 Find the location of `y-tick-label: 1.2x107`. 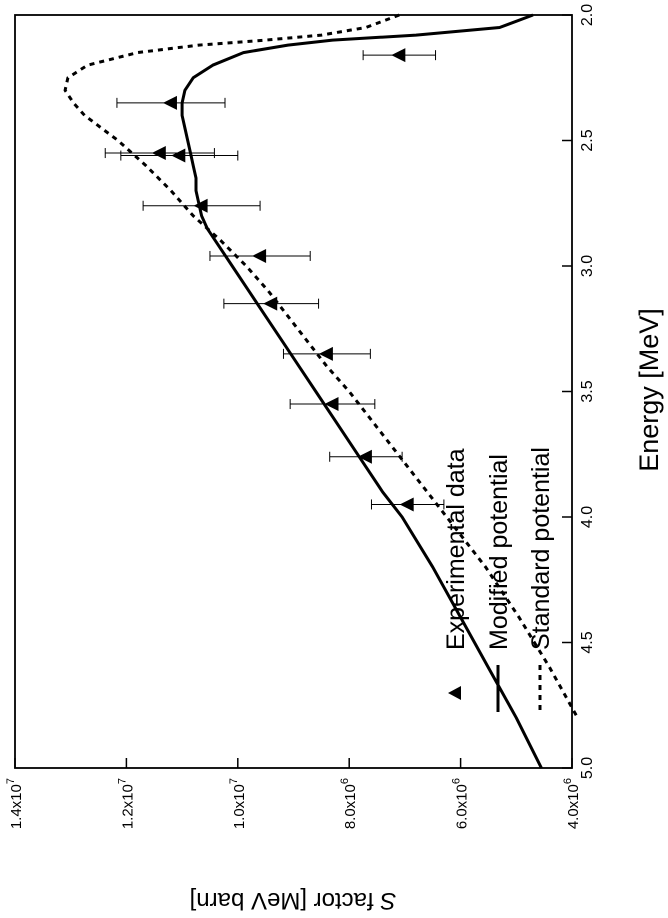

y-tick-label: 1.2x107 is located at coordinates (126, 803).